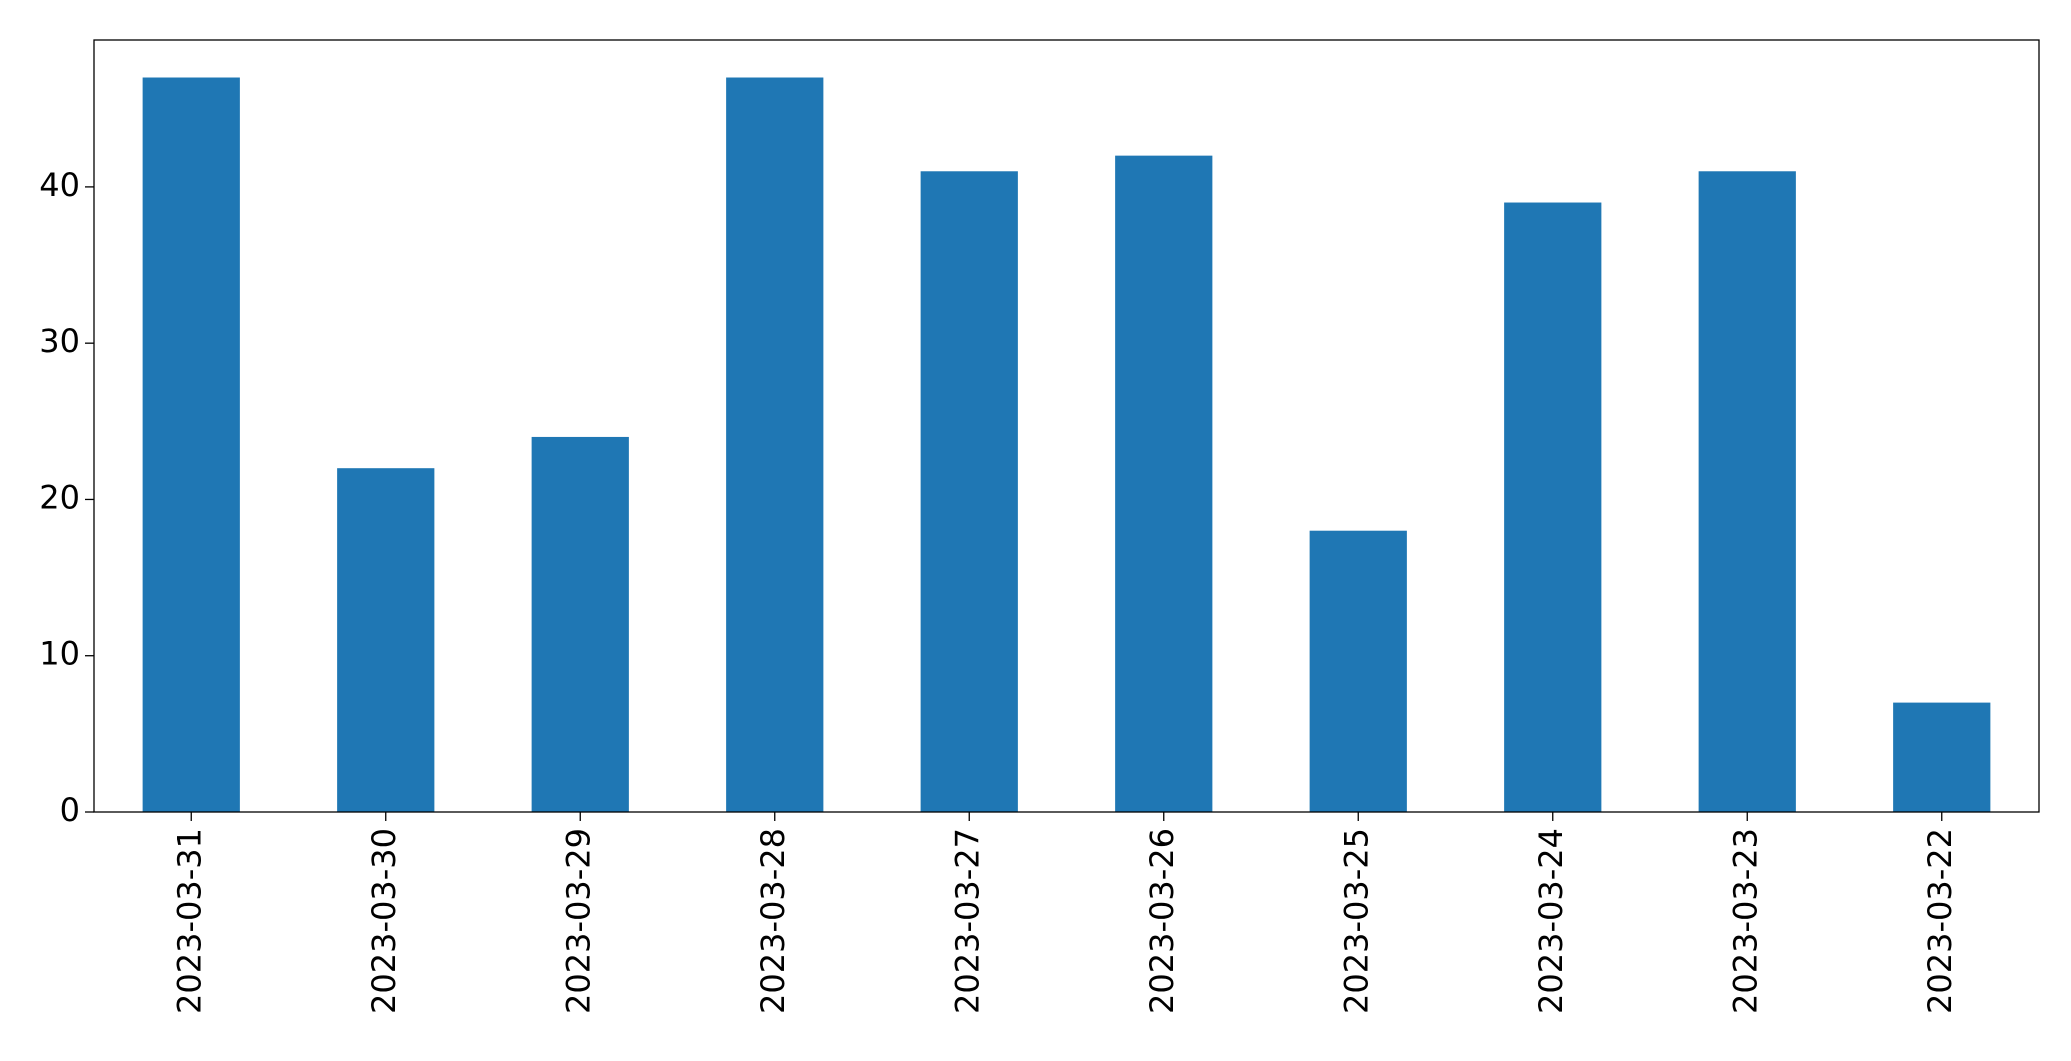 This screenshot has height=1061, width=2071. I want to click on y-tick-label: 10, so click(59, 654).